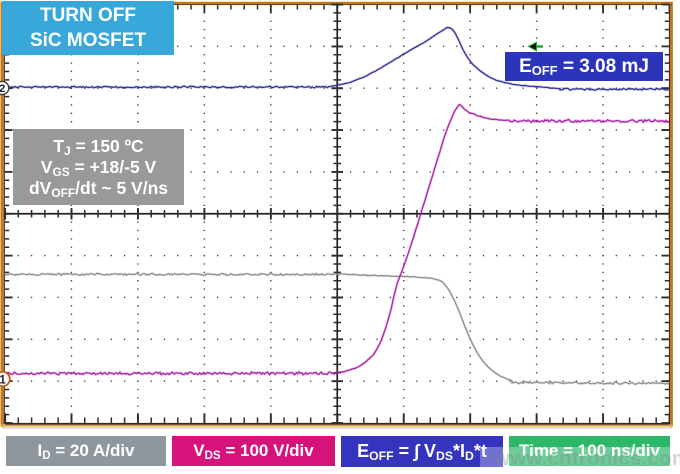 The width and height of the screenshot is (680, 474). Describe the element at coordinates (2, 89) in the screenshot. I see `svg-text: 2` at that location.